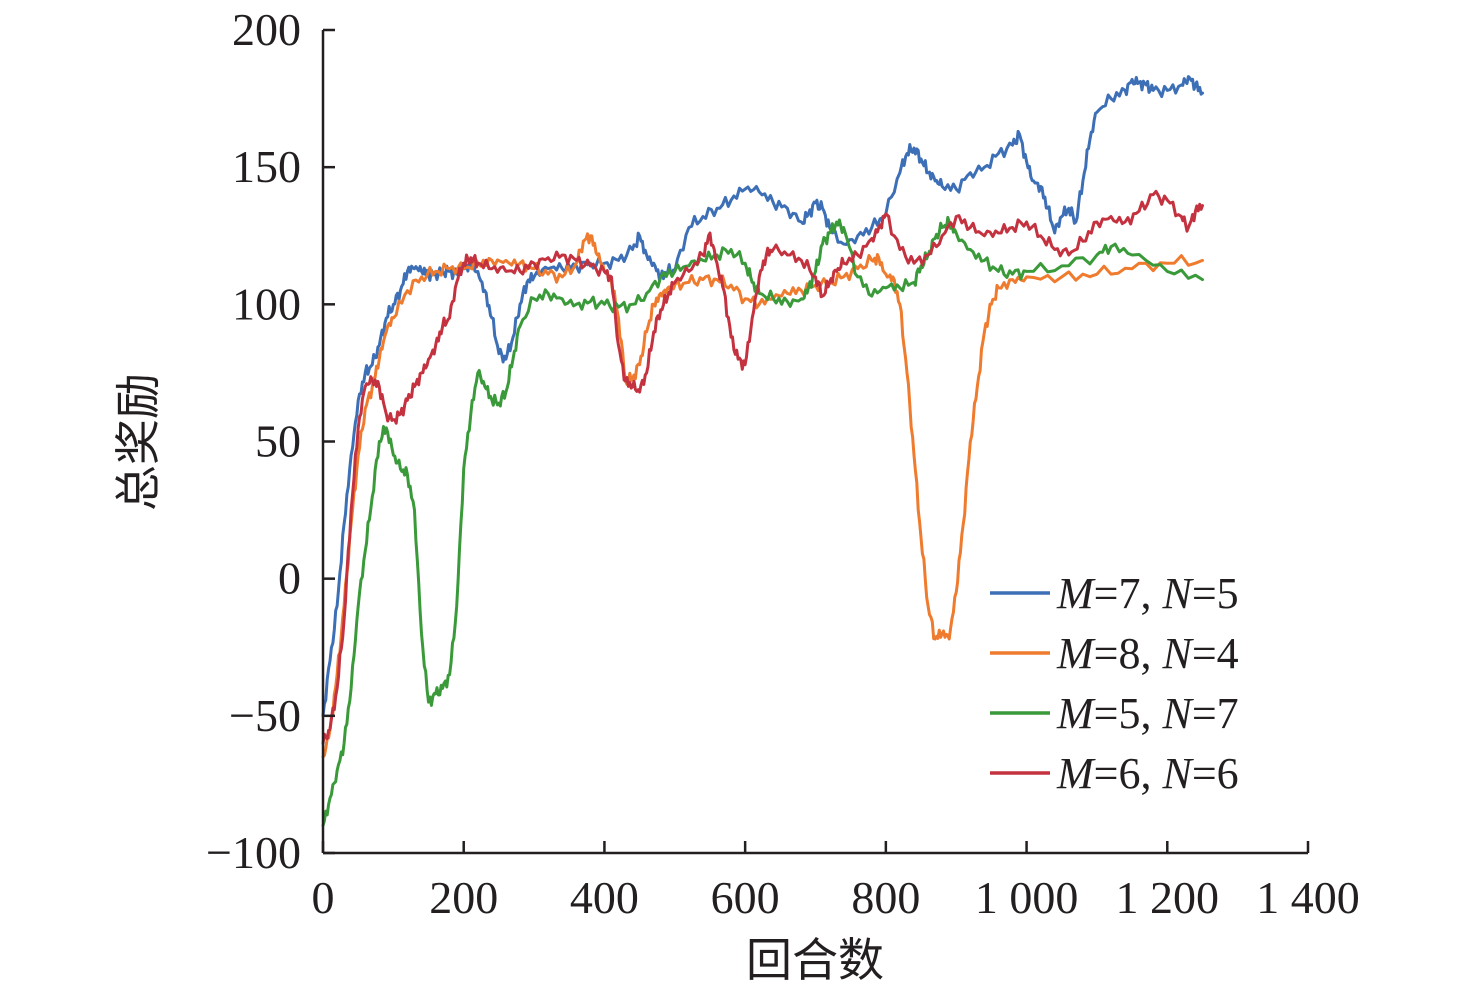 The height and width of the screenshot is (997, 1476). I want to click on legend-label-3: M=5, N=7, so click(1147, 713).